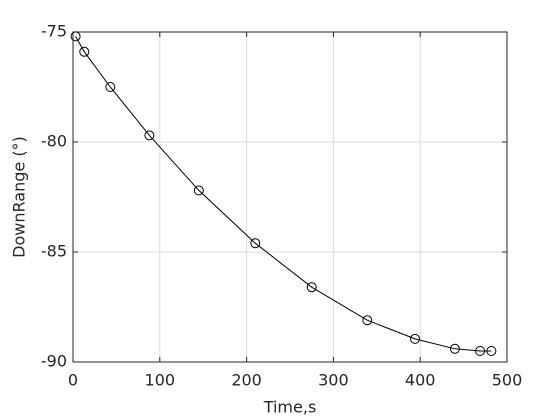 This screenshot has width=560, height=420. Describe the element at coordinates (507, 380) in the screenshot. I see `x-tick-label: 500` at that location.